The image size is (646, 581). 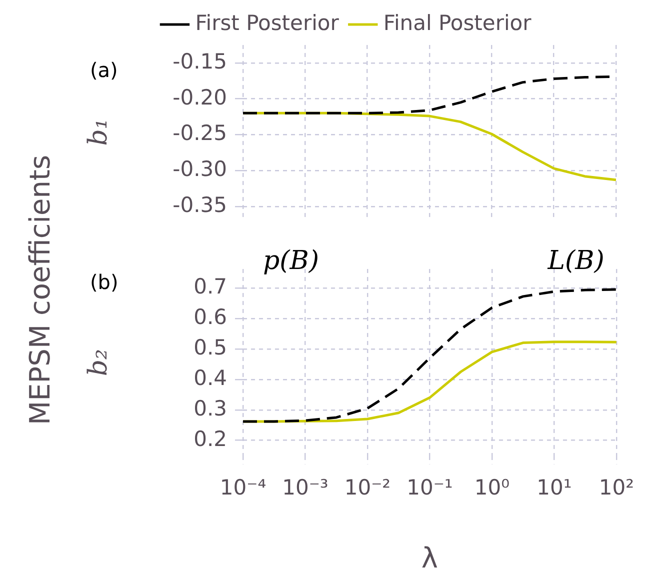 I want to click on y-tick-label: 0.7, so click(x=210, y=286).